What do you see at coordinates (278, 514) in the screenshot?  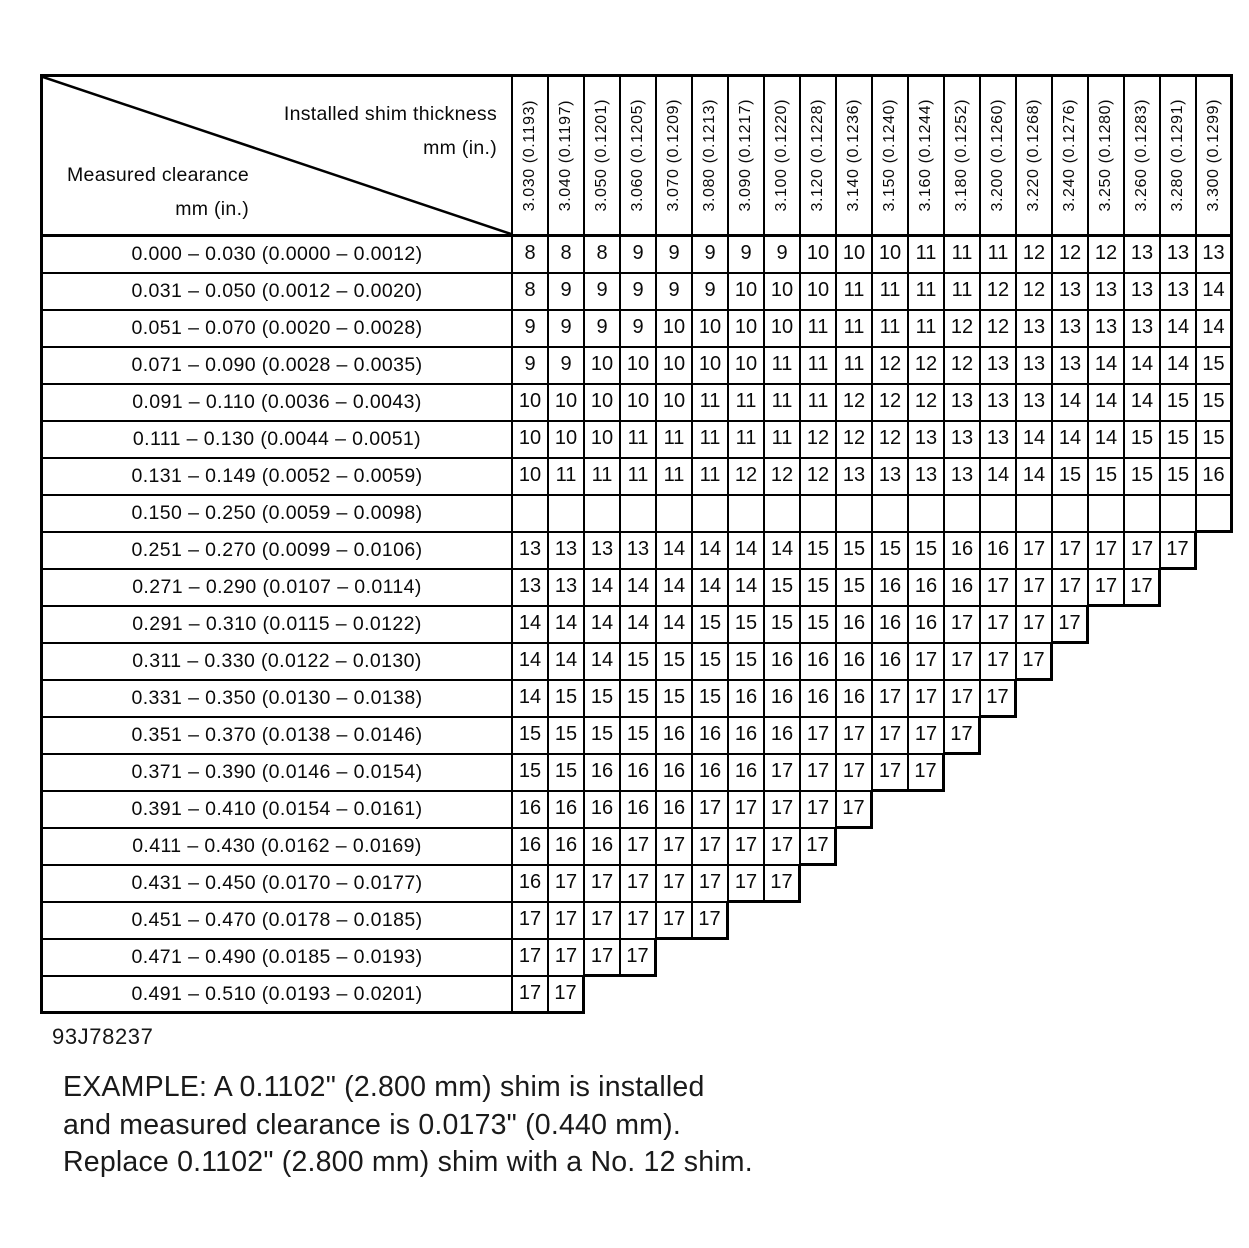 I see `row-label: 0.150 – 0.250 (0.0059 – 0.0098)` at bounding box center [278, 514].